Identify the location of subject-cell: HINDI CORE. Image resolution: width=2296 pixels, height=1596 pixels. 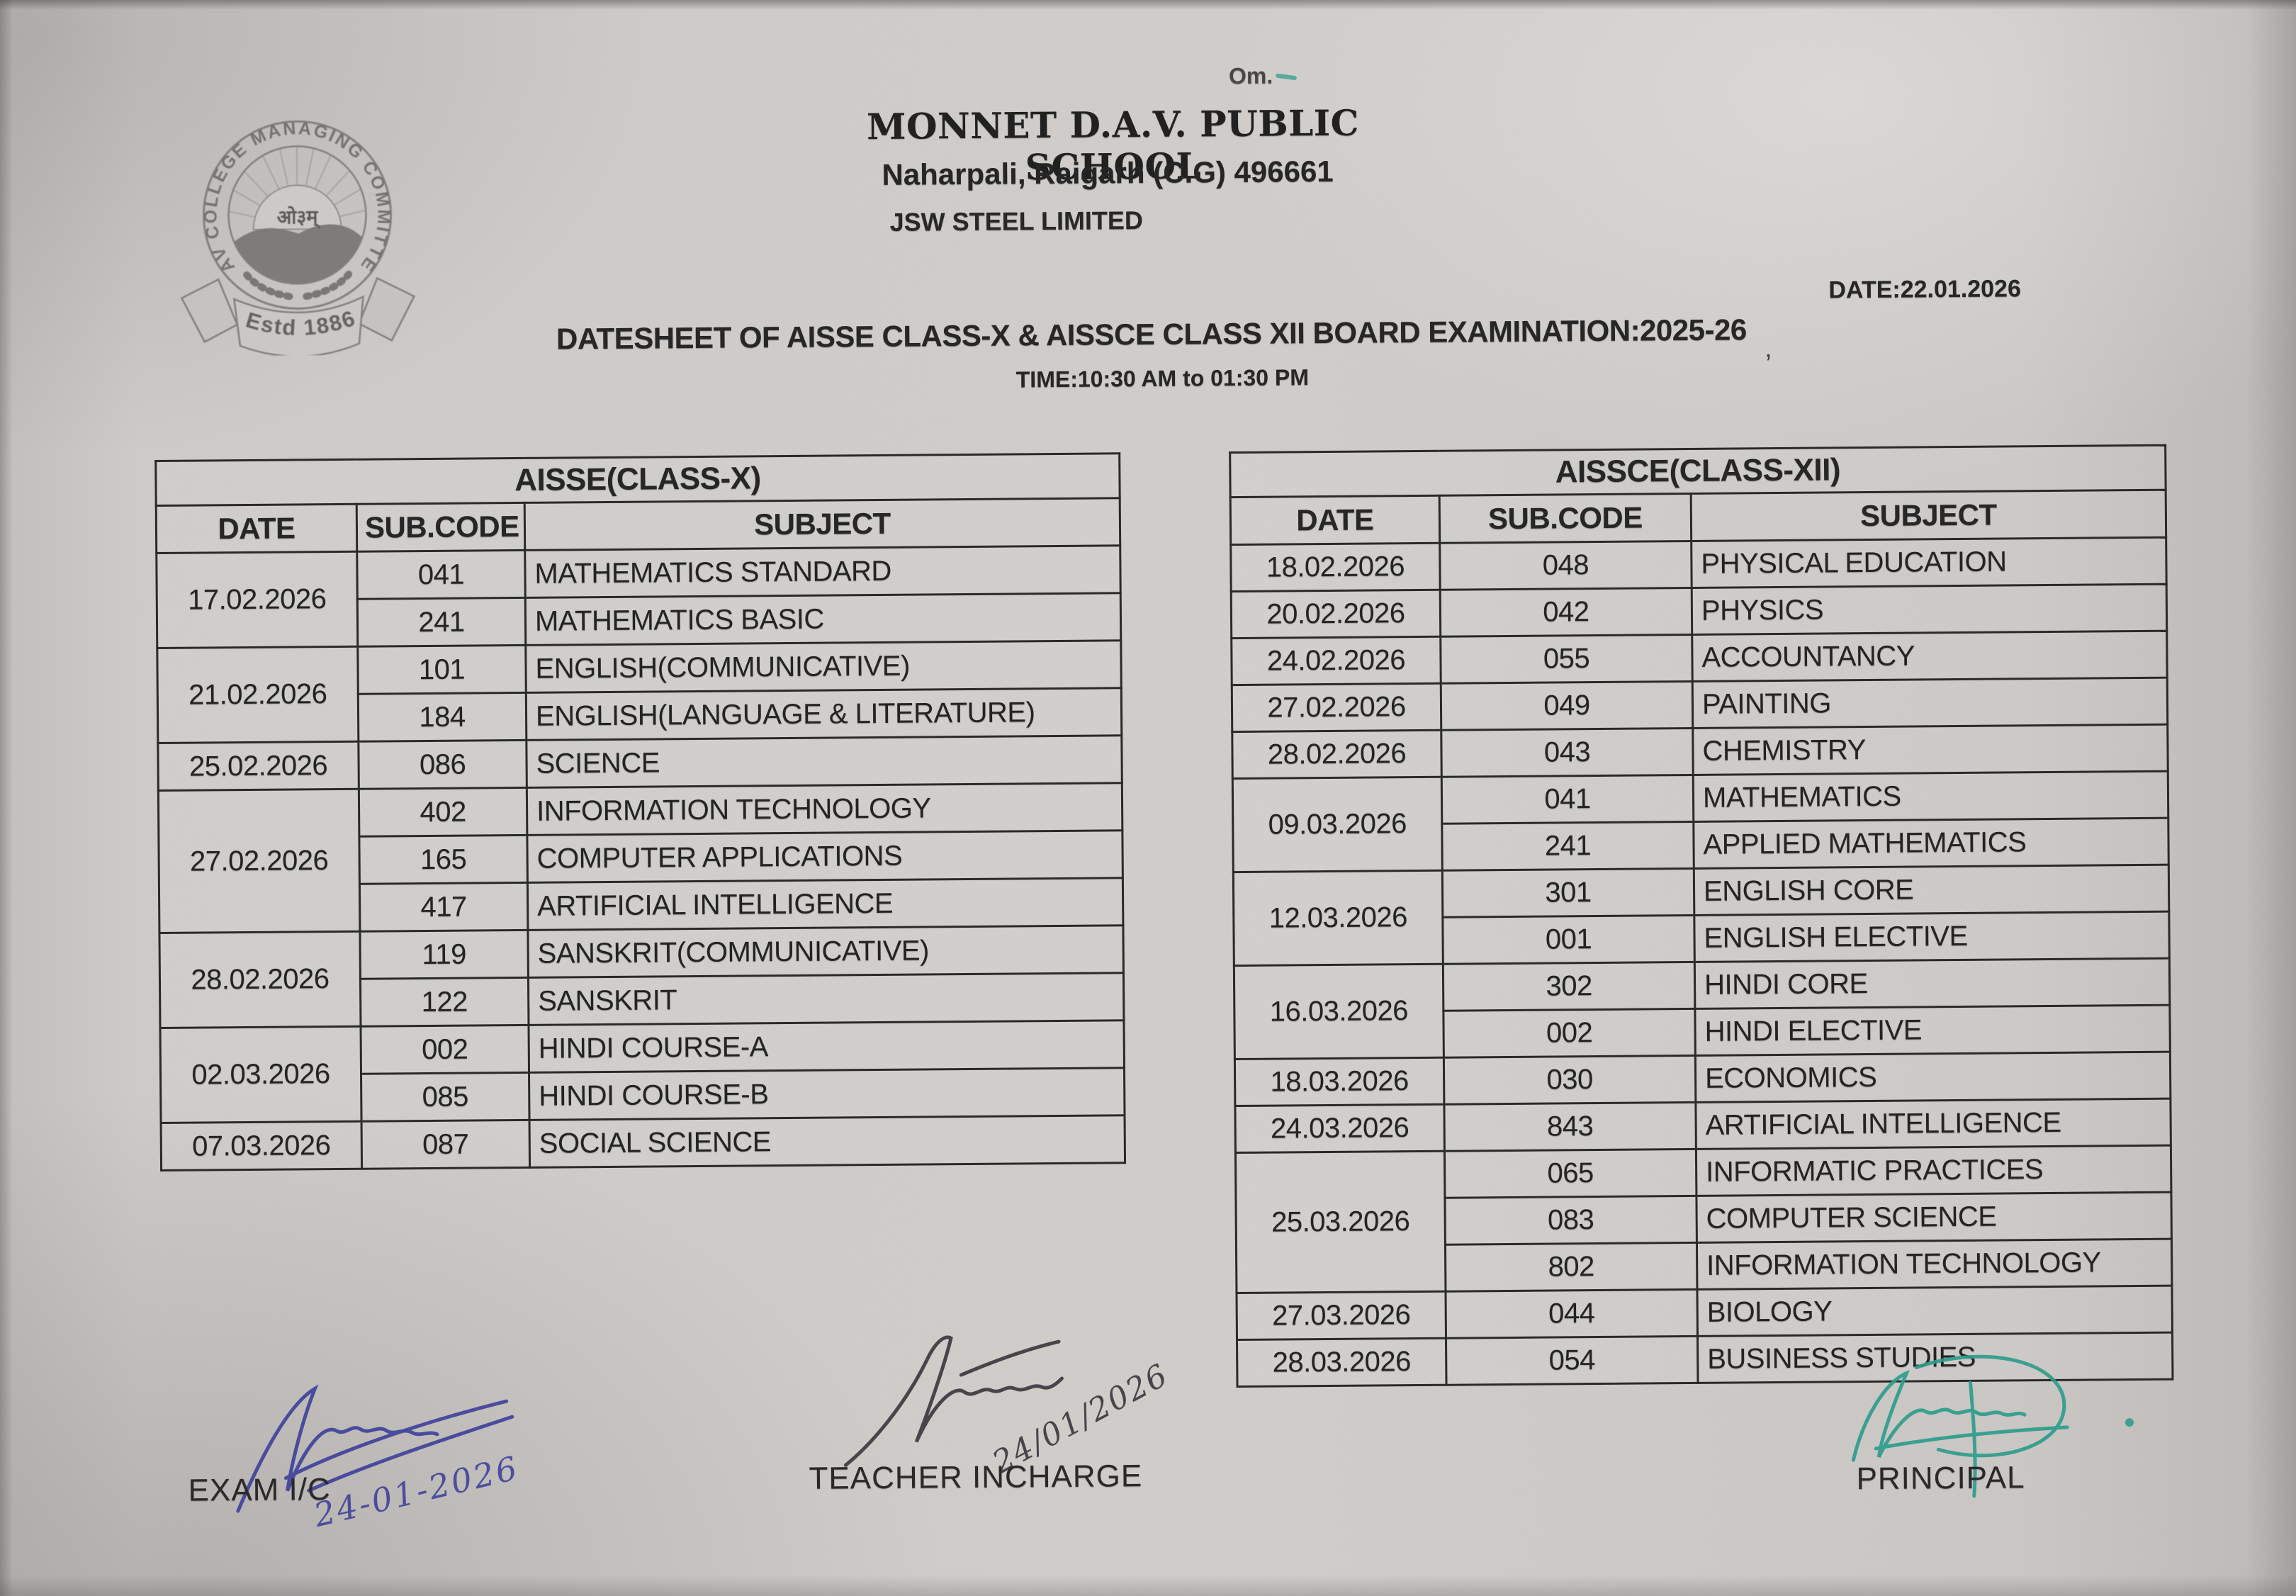
(1932, 984).